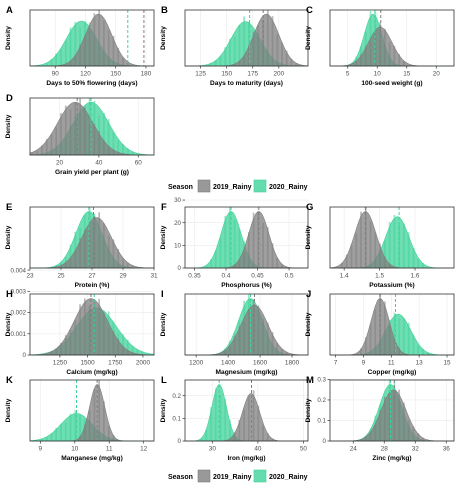 Image resolution: width=474 pixels, height=493 pixels. What do you see at coordinates (336, 363) in the screenshot?
I see `x-tick-label: 7` at bounding box center [336, 363].